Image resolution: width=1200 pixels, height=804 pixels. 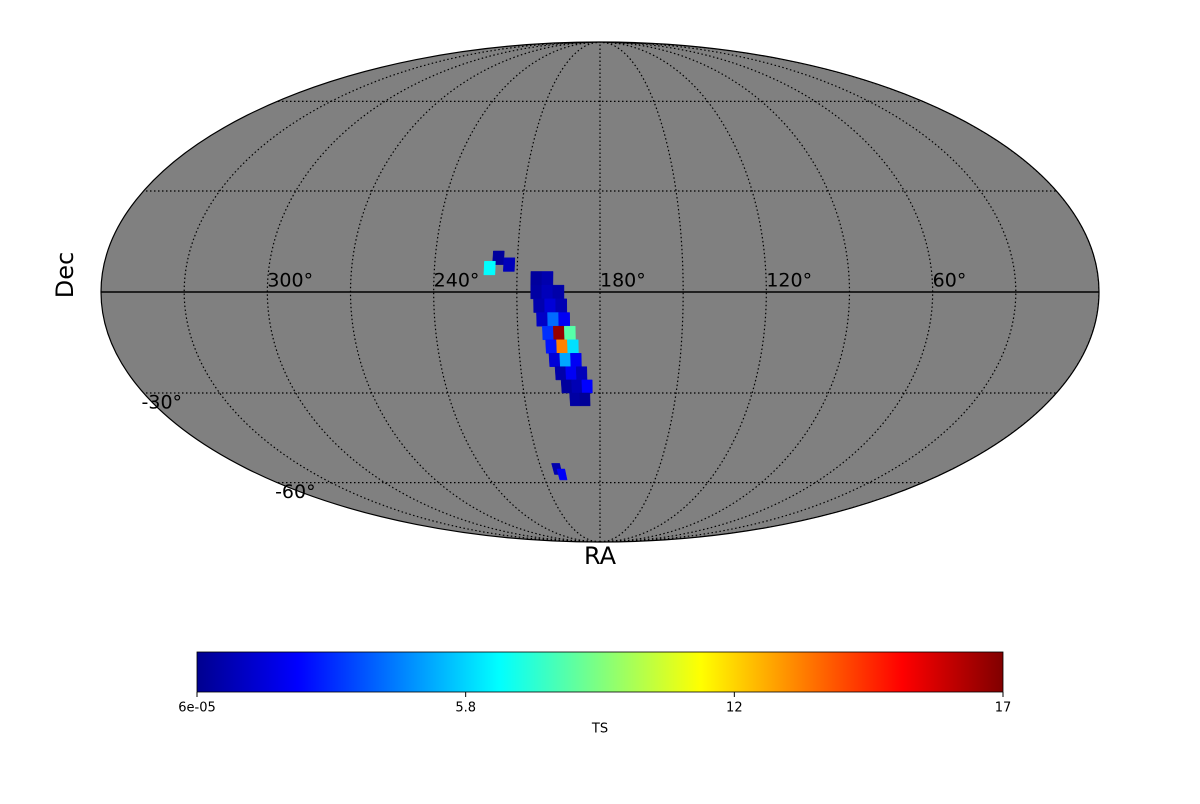 What do you see at coordinates (734, 708) in the screenshot?
I see `colorbar-tick-label: 12` at bounding box center [734, 708].